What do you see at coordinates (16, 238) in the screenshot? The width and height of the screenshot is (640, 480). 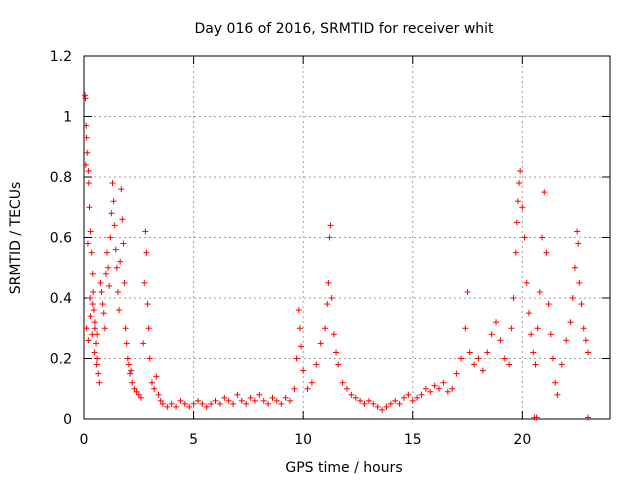 I see `y-axis-label: SRMTID / TECUs` at bounding box center [16, 238].